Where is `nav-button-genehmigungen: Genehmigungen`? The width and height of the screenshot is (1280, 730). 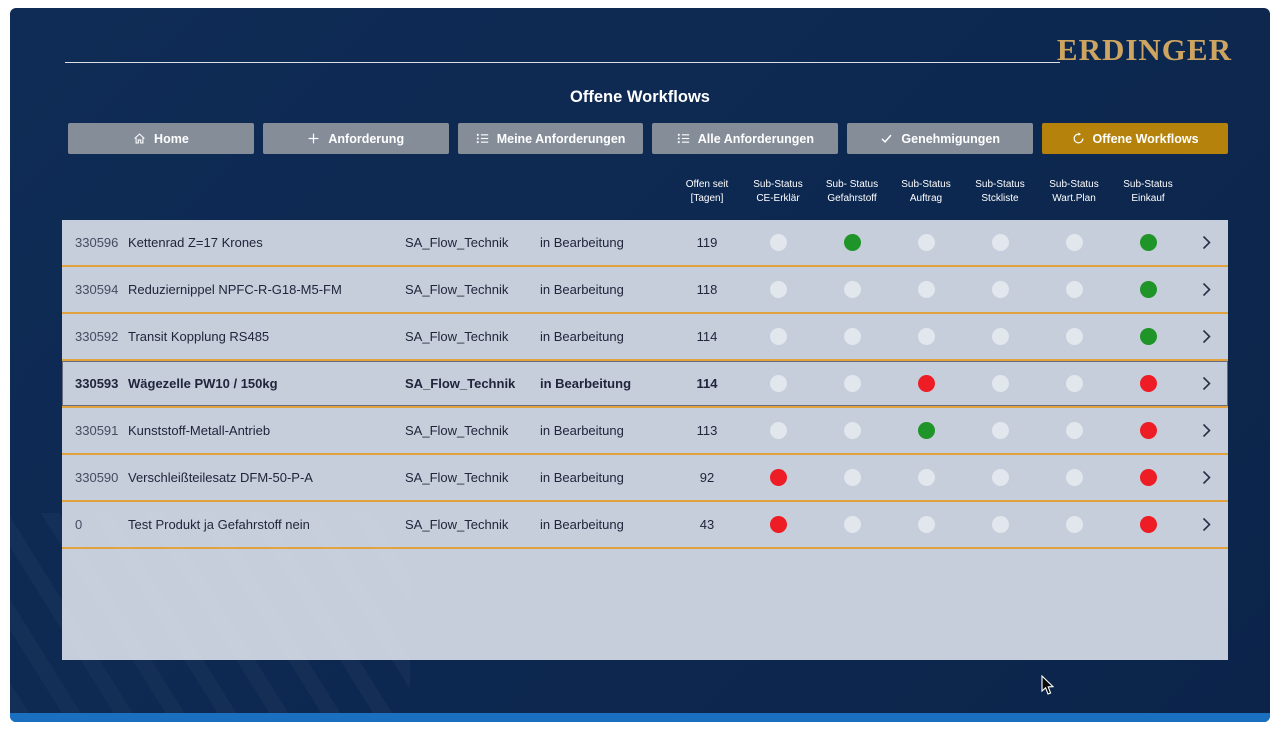
nav-button-genehmigungen: Genehmigungen is located at coordinates (940, 138).